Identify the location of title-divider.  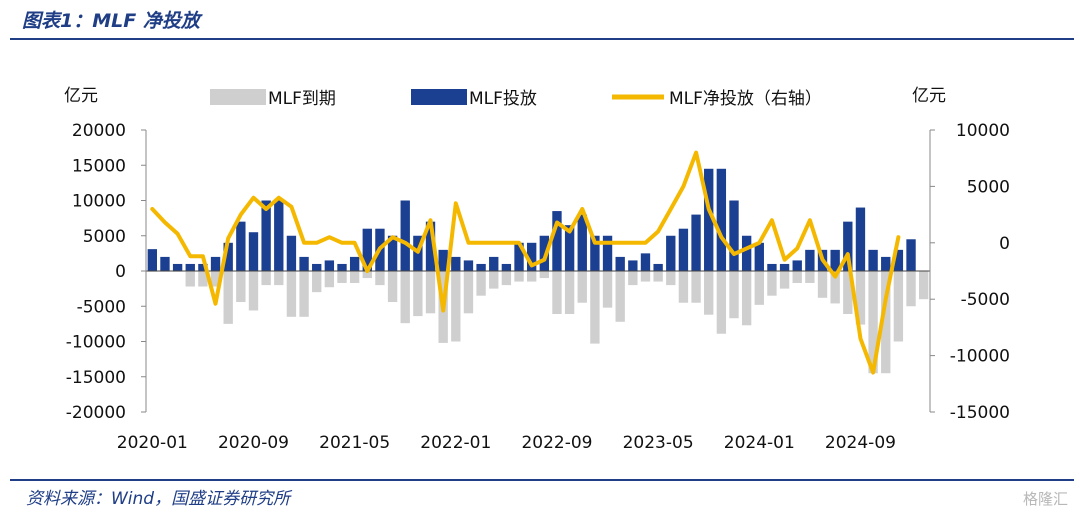
(542, 39).